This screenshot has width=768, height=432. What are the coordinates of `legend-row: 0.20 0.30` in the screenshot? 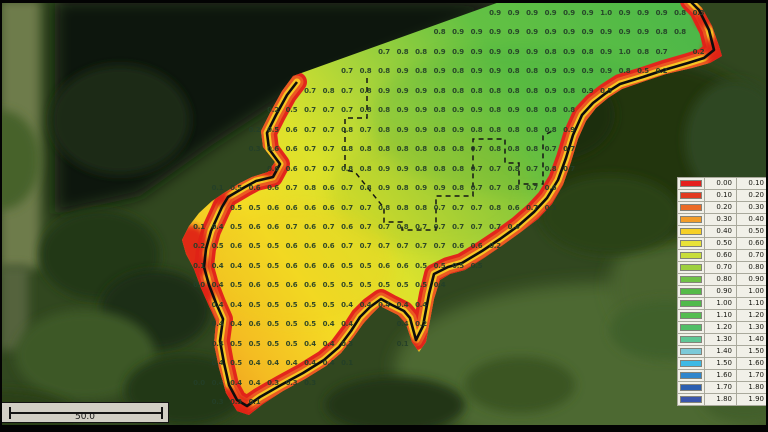 It's located at (722, 207).